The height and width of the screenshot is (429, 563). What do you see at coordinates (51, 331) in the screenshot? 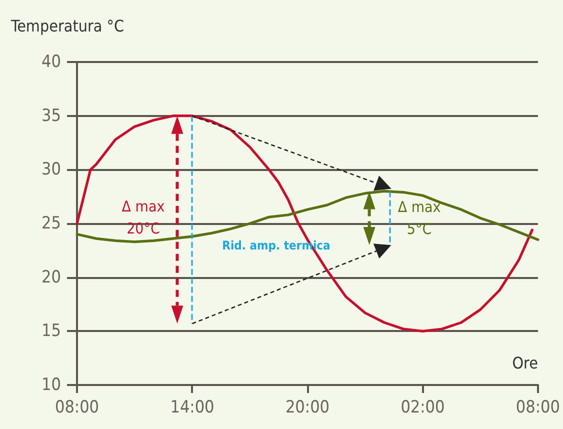
I see `y-tick-label: 15` at bounding box center [51, 331].